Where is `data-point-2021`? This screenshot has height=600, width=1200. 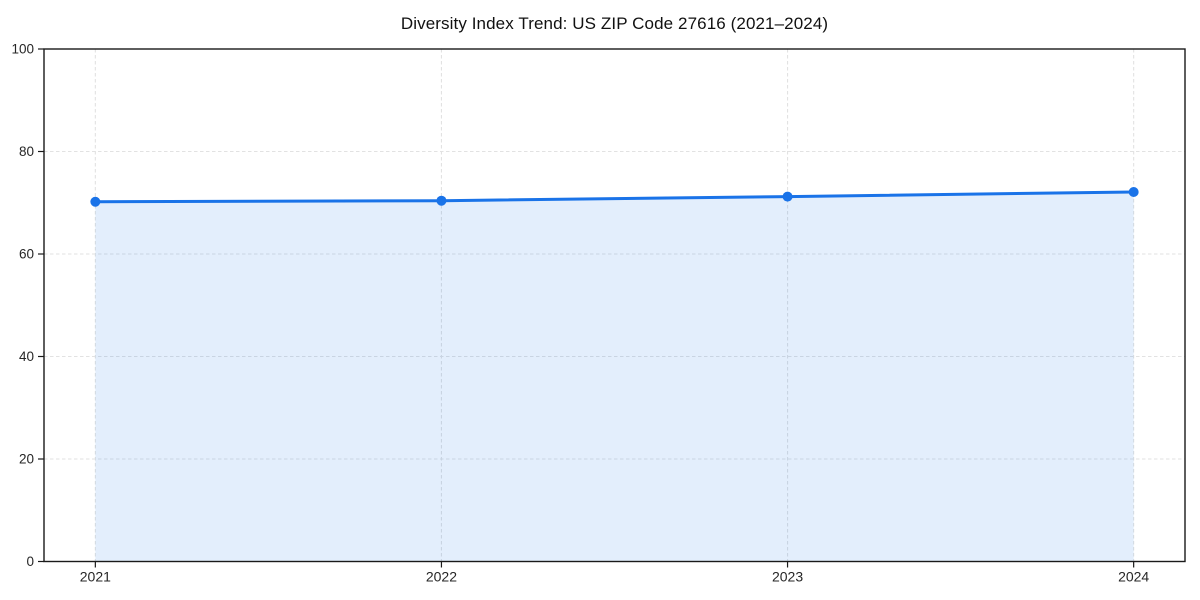 data-point-2021 is located at coordinates (95, 201).